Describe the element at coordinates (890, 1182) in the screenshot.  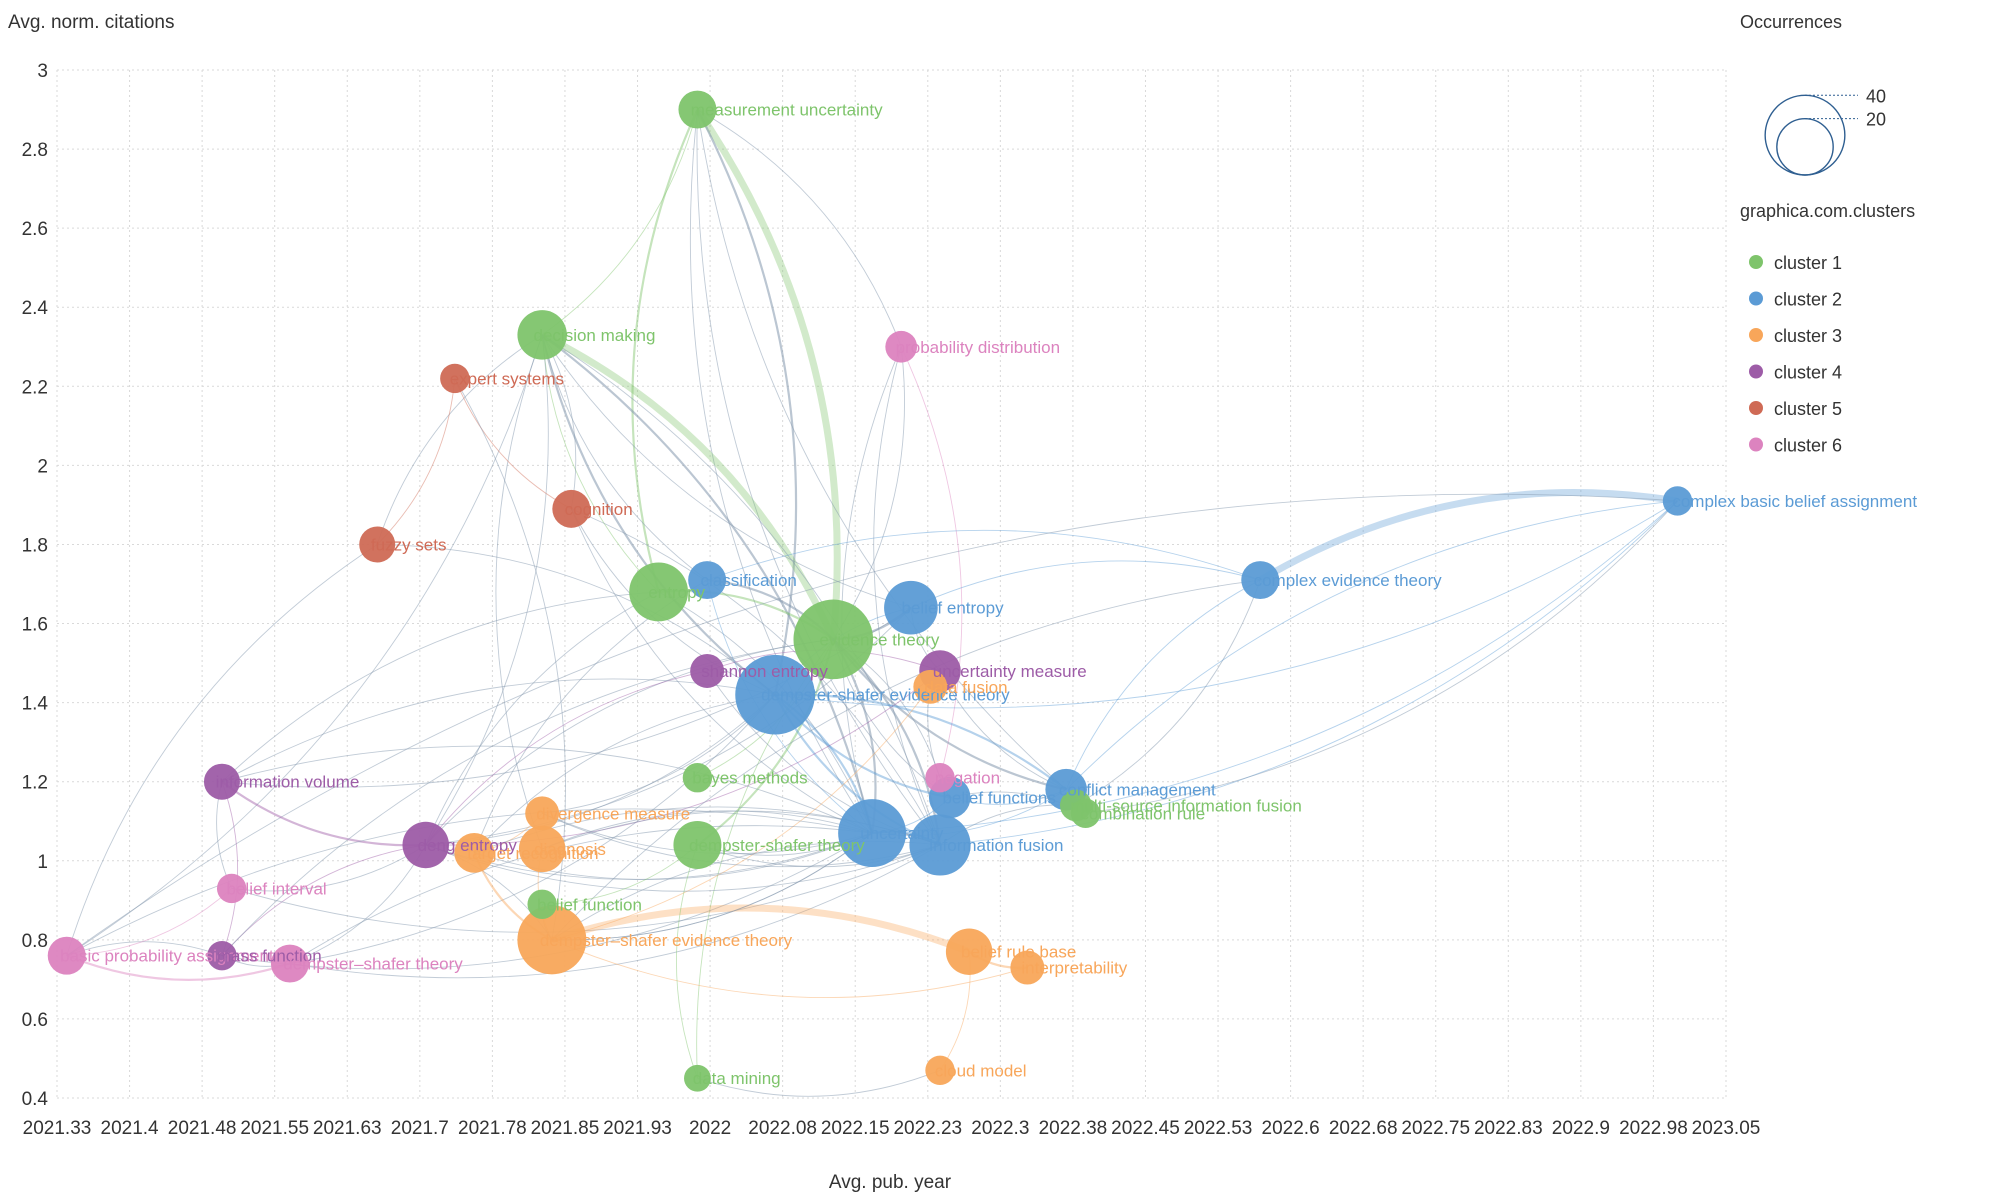
I see `x-axis-title: Avg. pub. year` at that location.